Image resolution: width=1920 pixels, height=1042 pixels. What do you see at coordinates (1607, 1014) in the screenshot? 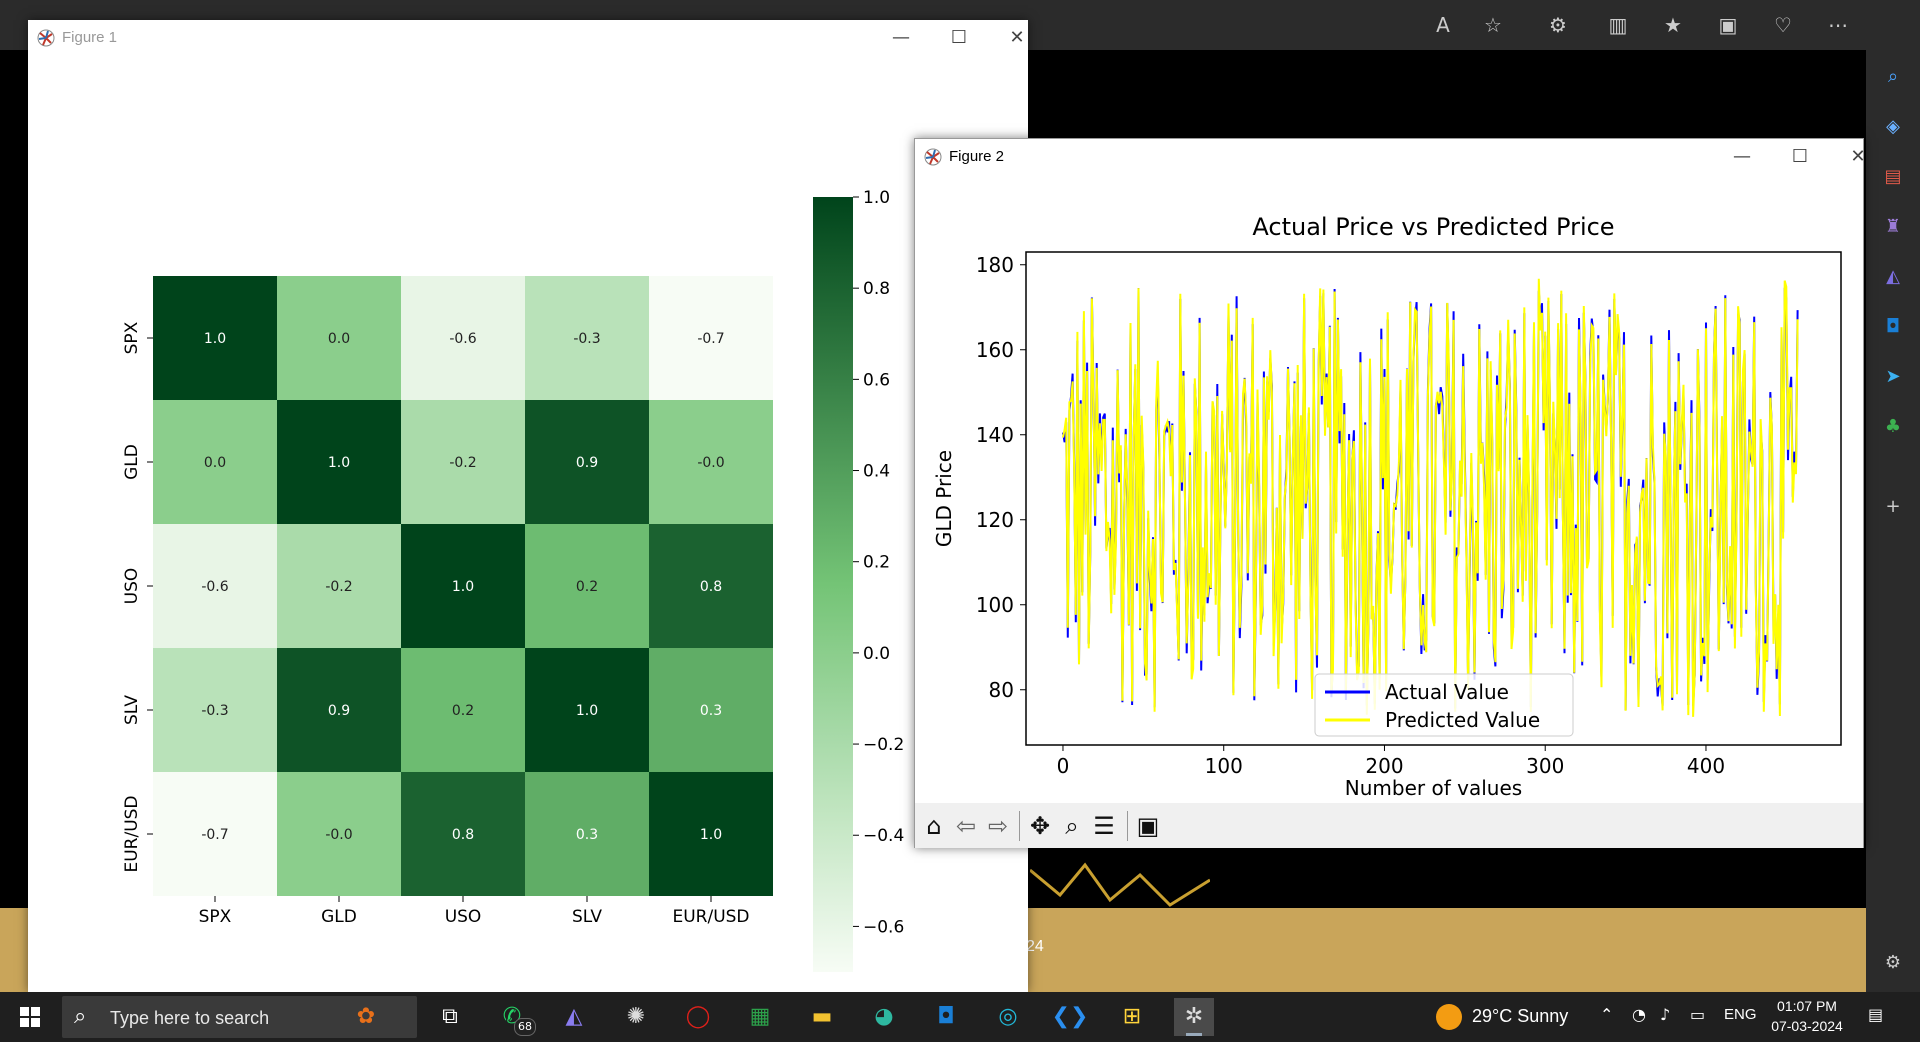
I see `tray-overflow-icon: ⌃` at bounding box center [1607, 1014].